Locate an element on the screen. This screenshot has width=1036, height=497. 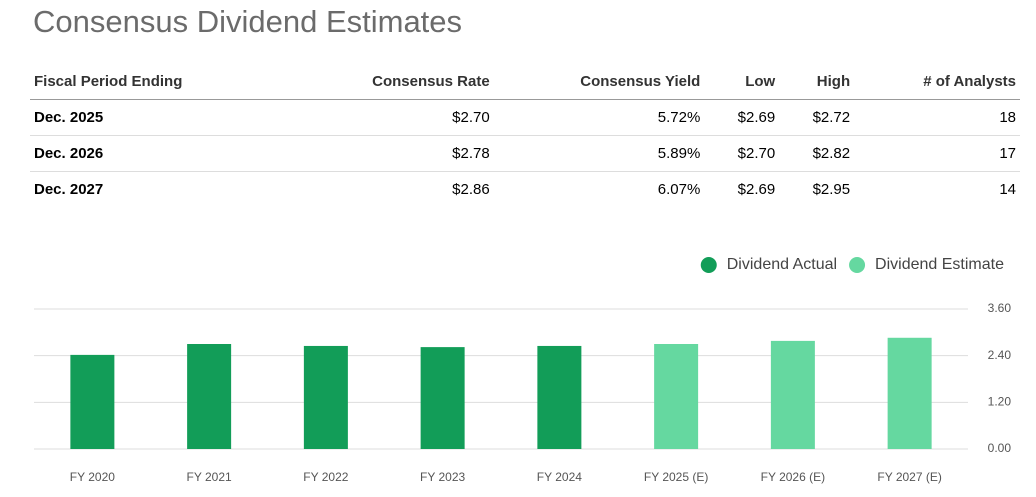
y-tick-label: 1.20 is located at coordinates (1000, 402).